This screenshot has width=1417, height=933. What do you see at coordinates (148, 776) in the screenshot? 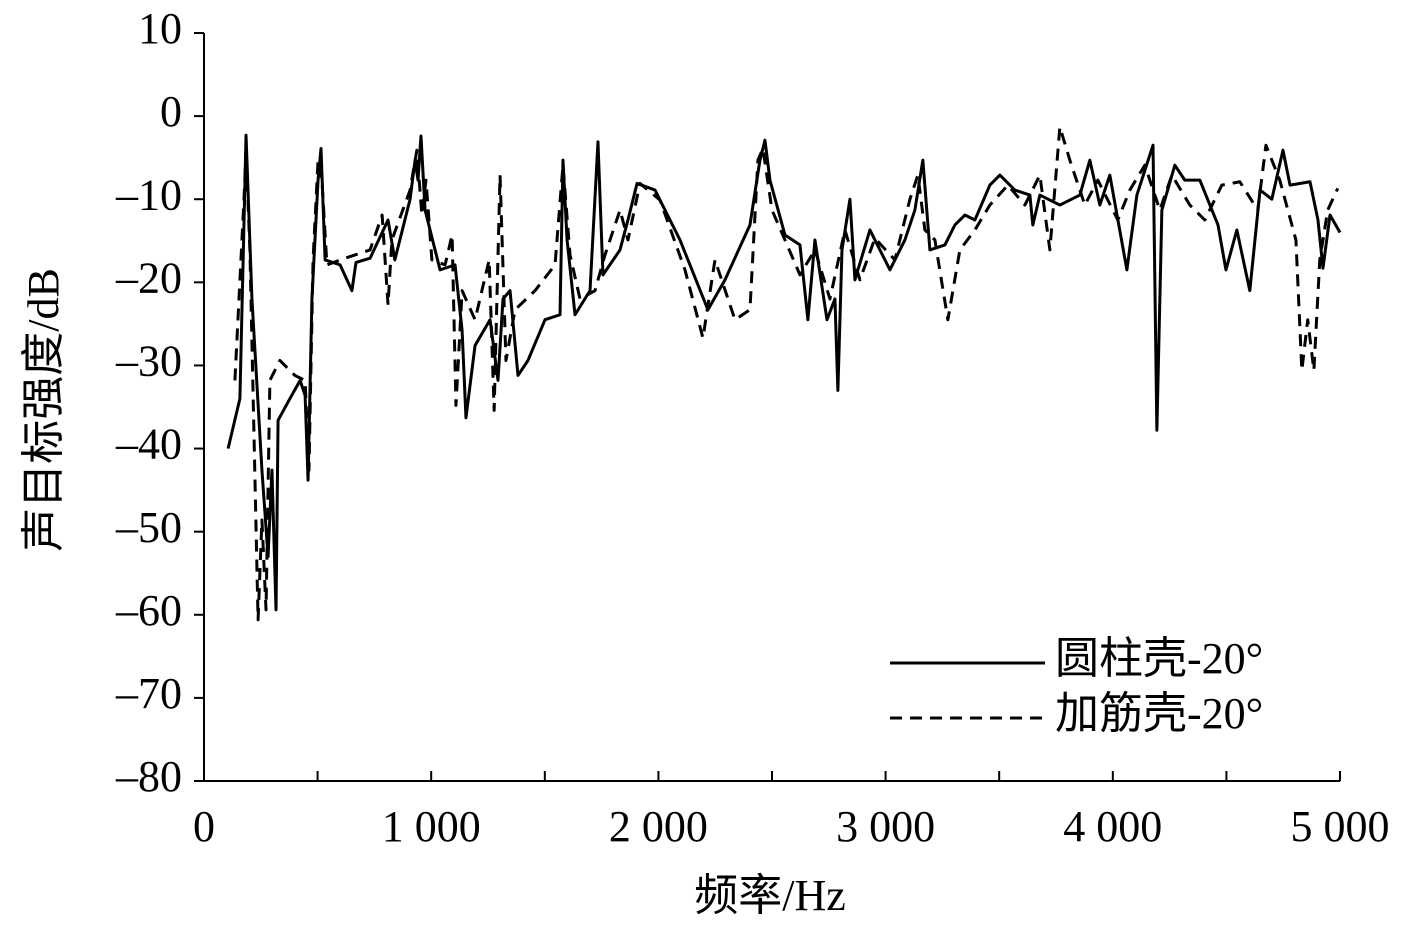
I see `y-tick-label: –80` at bounding box center [148, 776].